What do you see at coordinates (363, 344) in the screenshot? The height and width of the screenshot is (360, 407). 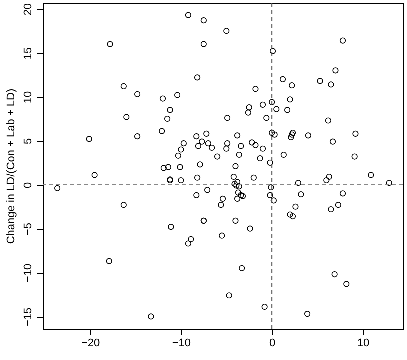 I see `x-tick-label: 10` at bounding box center [363, 344].